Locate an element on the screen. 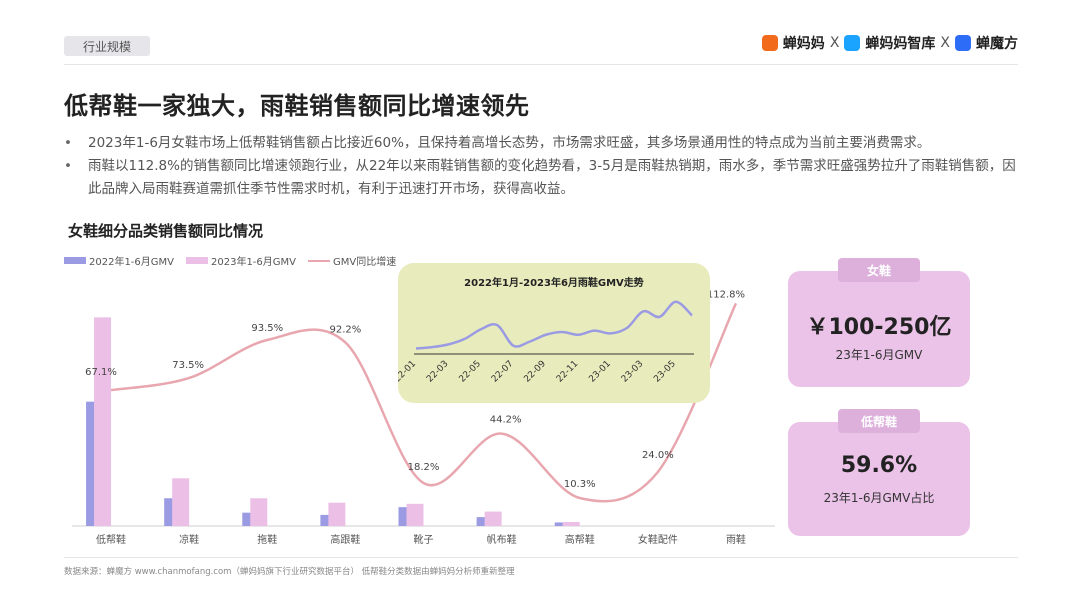  chanmofang-logo-icon is located at coordinates (963, 43).